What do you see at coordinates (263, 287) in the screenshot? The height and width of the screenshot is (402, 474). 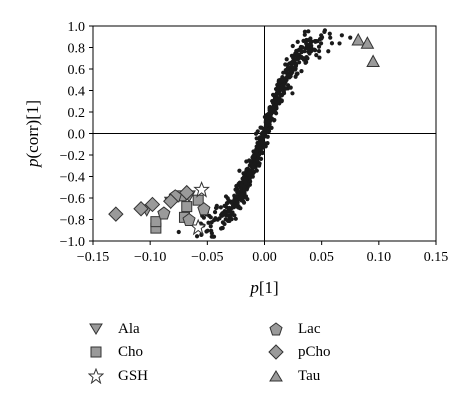 I see `x-axis-label: p[1]` at bounding box center [263, 287].